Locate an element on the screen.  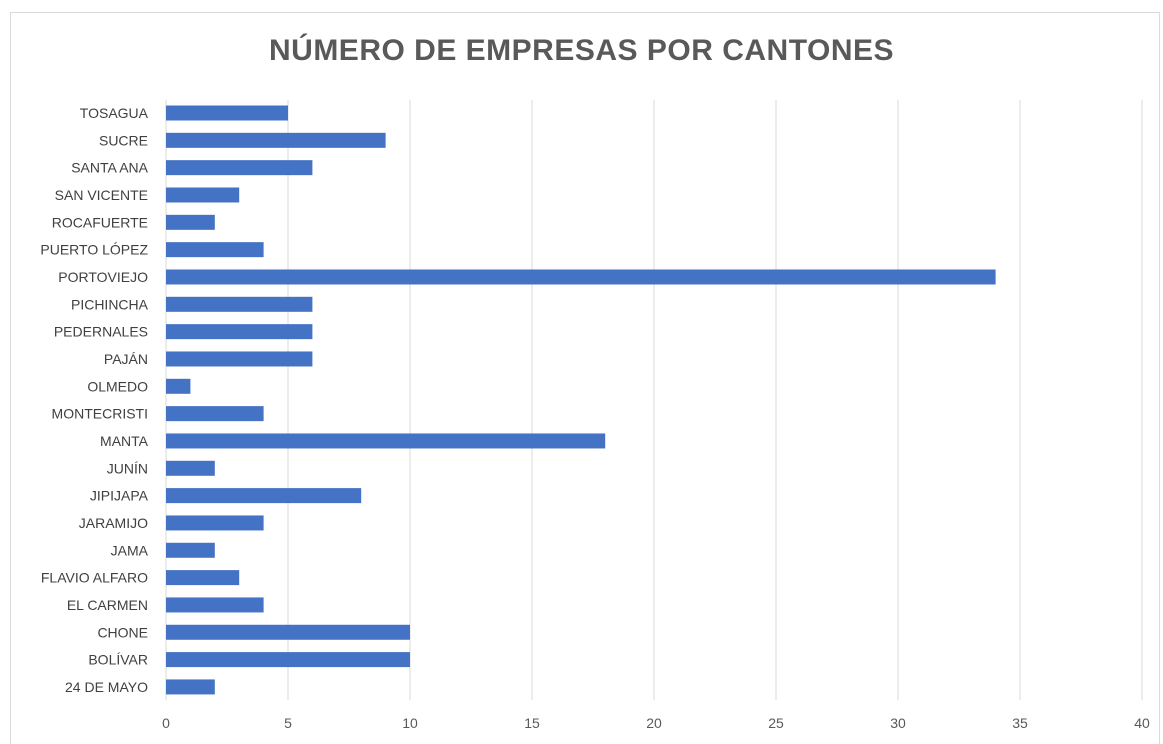
category-label: FLAVIO ALFARO is located at coordinates (94, 578).